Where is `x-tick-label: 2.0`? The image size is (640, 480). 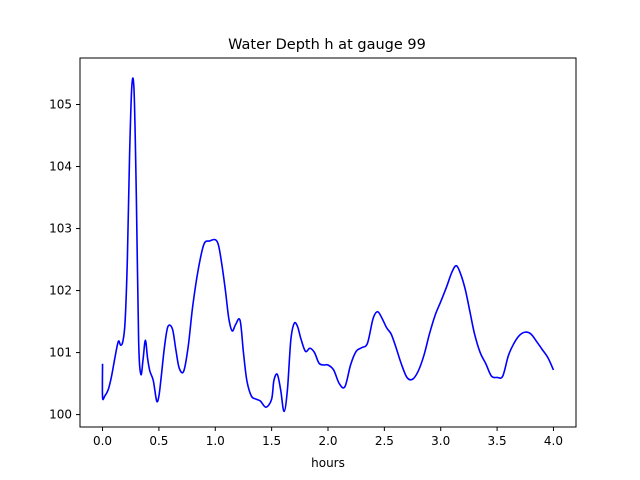
x-tick-label: 2.0 is located at coordinates (327, 441).